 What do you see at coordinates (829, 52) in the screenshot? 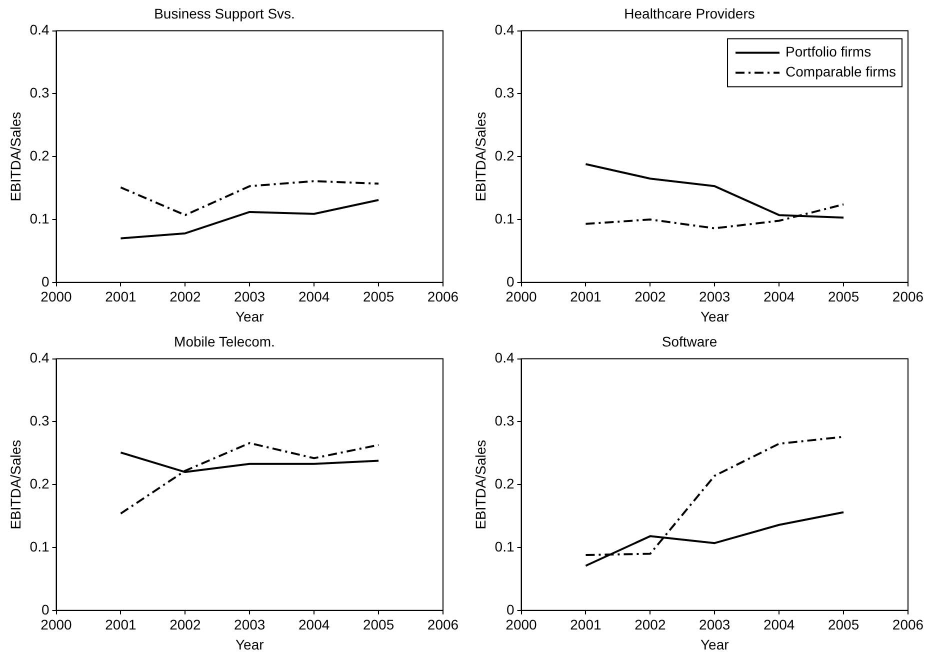
I see `legend-label: Portfolio firms` at bounding box center [829, 52].